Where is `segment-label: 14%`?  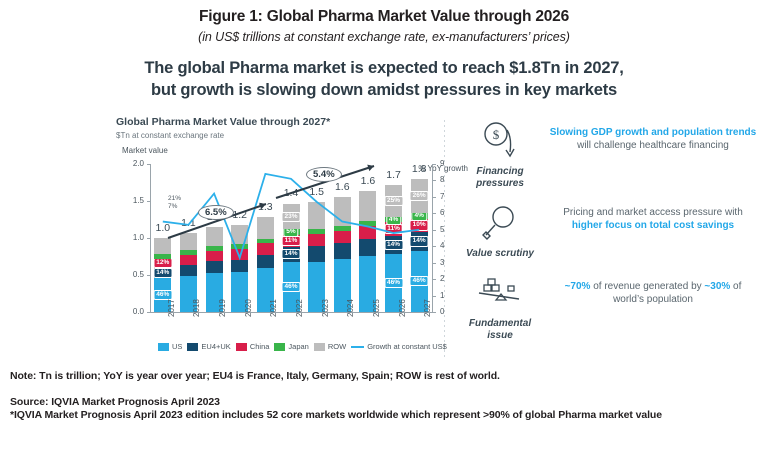 segment-label: 14% is located at coordinates (291, 254).